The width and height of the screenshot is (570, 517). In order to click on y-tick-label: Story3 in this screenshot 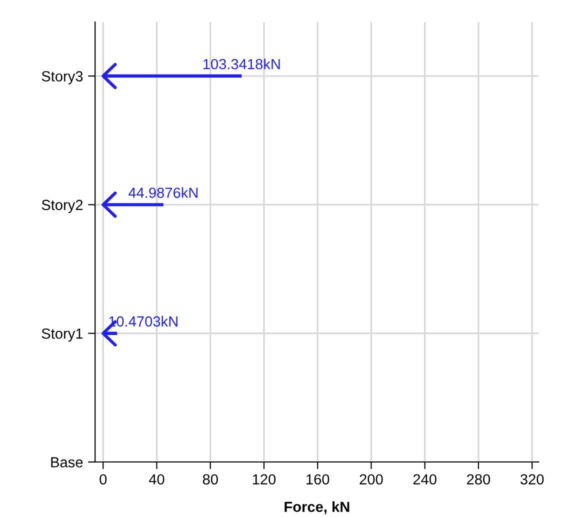, I will do `click(62, 77)`.